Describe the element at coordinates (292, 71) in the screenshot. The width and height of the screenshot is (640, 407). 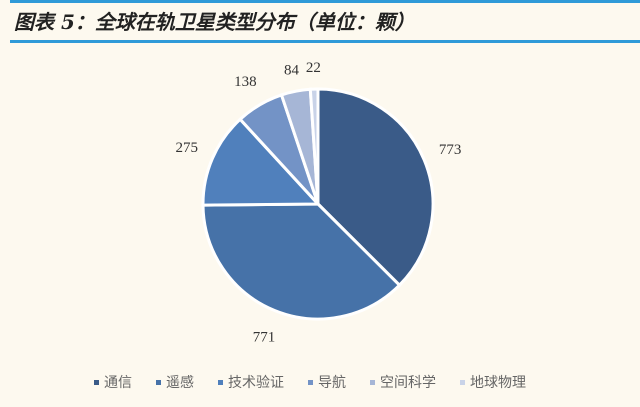
I see `data-label-4: 84` at that location.